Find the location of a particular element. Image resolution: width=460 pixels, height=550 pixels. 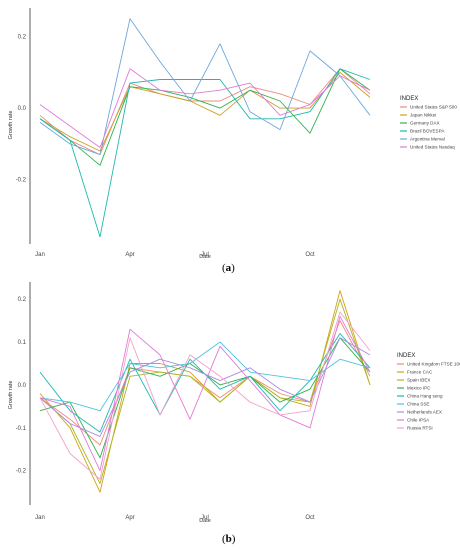

caption-b: (b) is located at coordinates (229, 539).